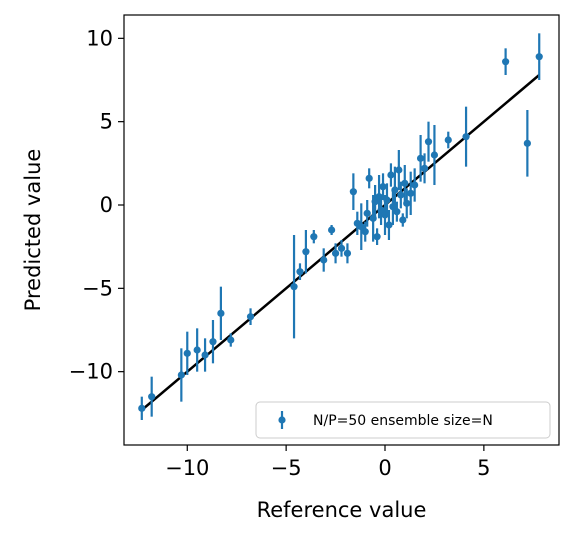 The height and width of the screenshot is (543, 572). I want to click on y-axis-ticks: −10 −5 0 5 10, so click(96, 205).